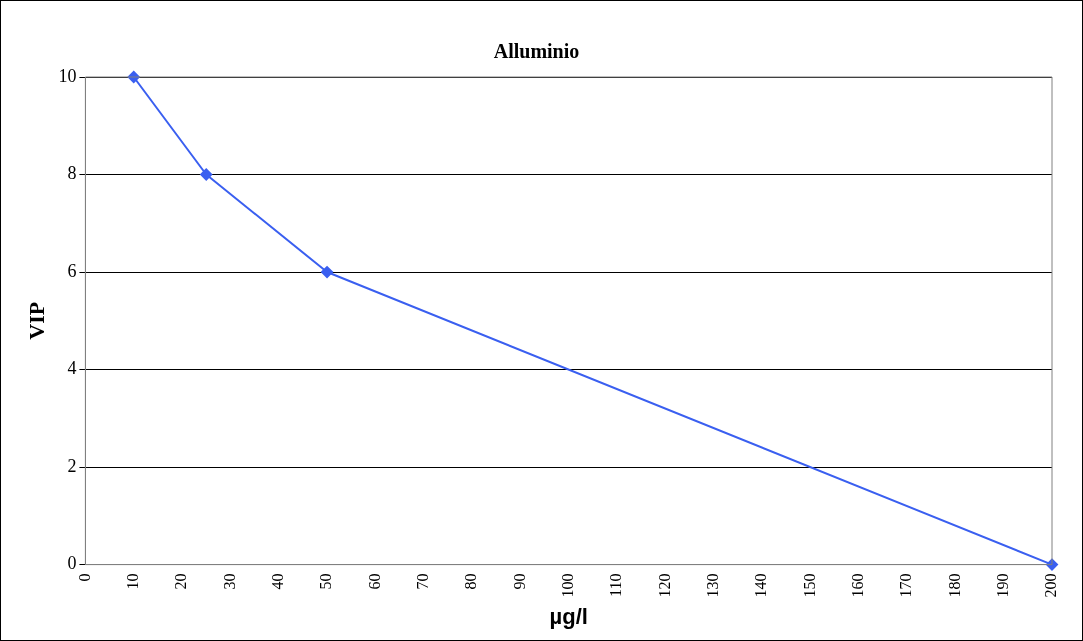 This screenshot has width=1083, height=641. What do you see at coordinates (906, 585) in the screenshot?
I see `x-tick-label: 170` at bounding box center [906, 585].